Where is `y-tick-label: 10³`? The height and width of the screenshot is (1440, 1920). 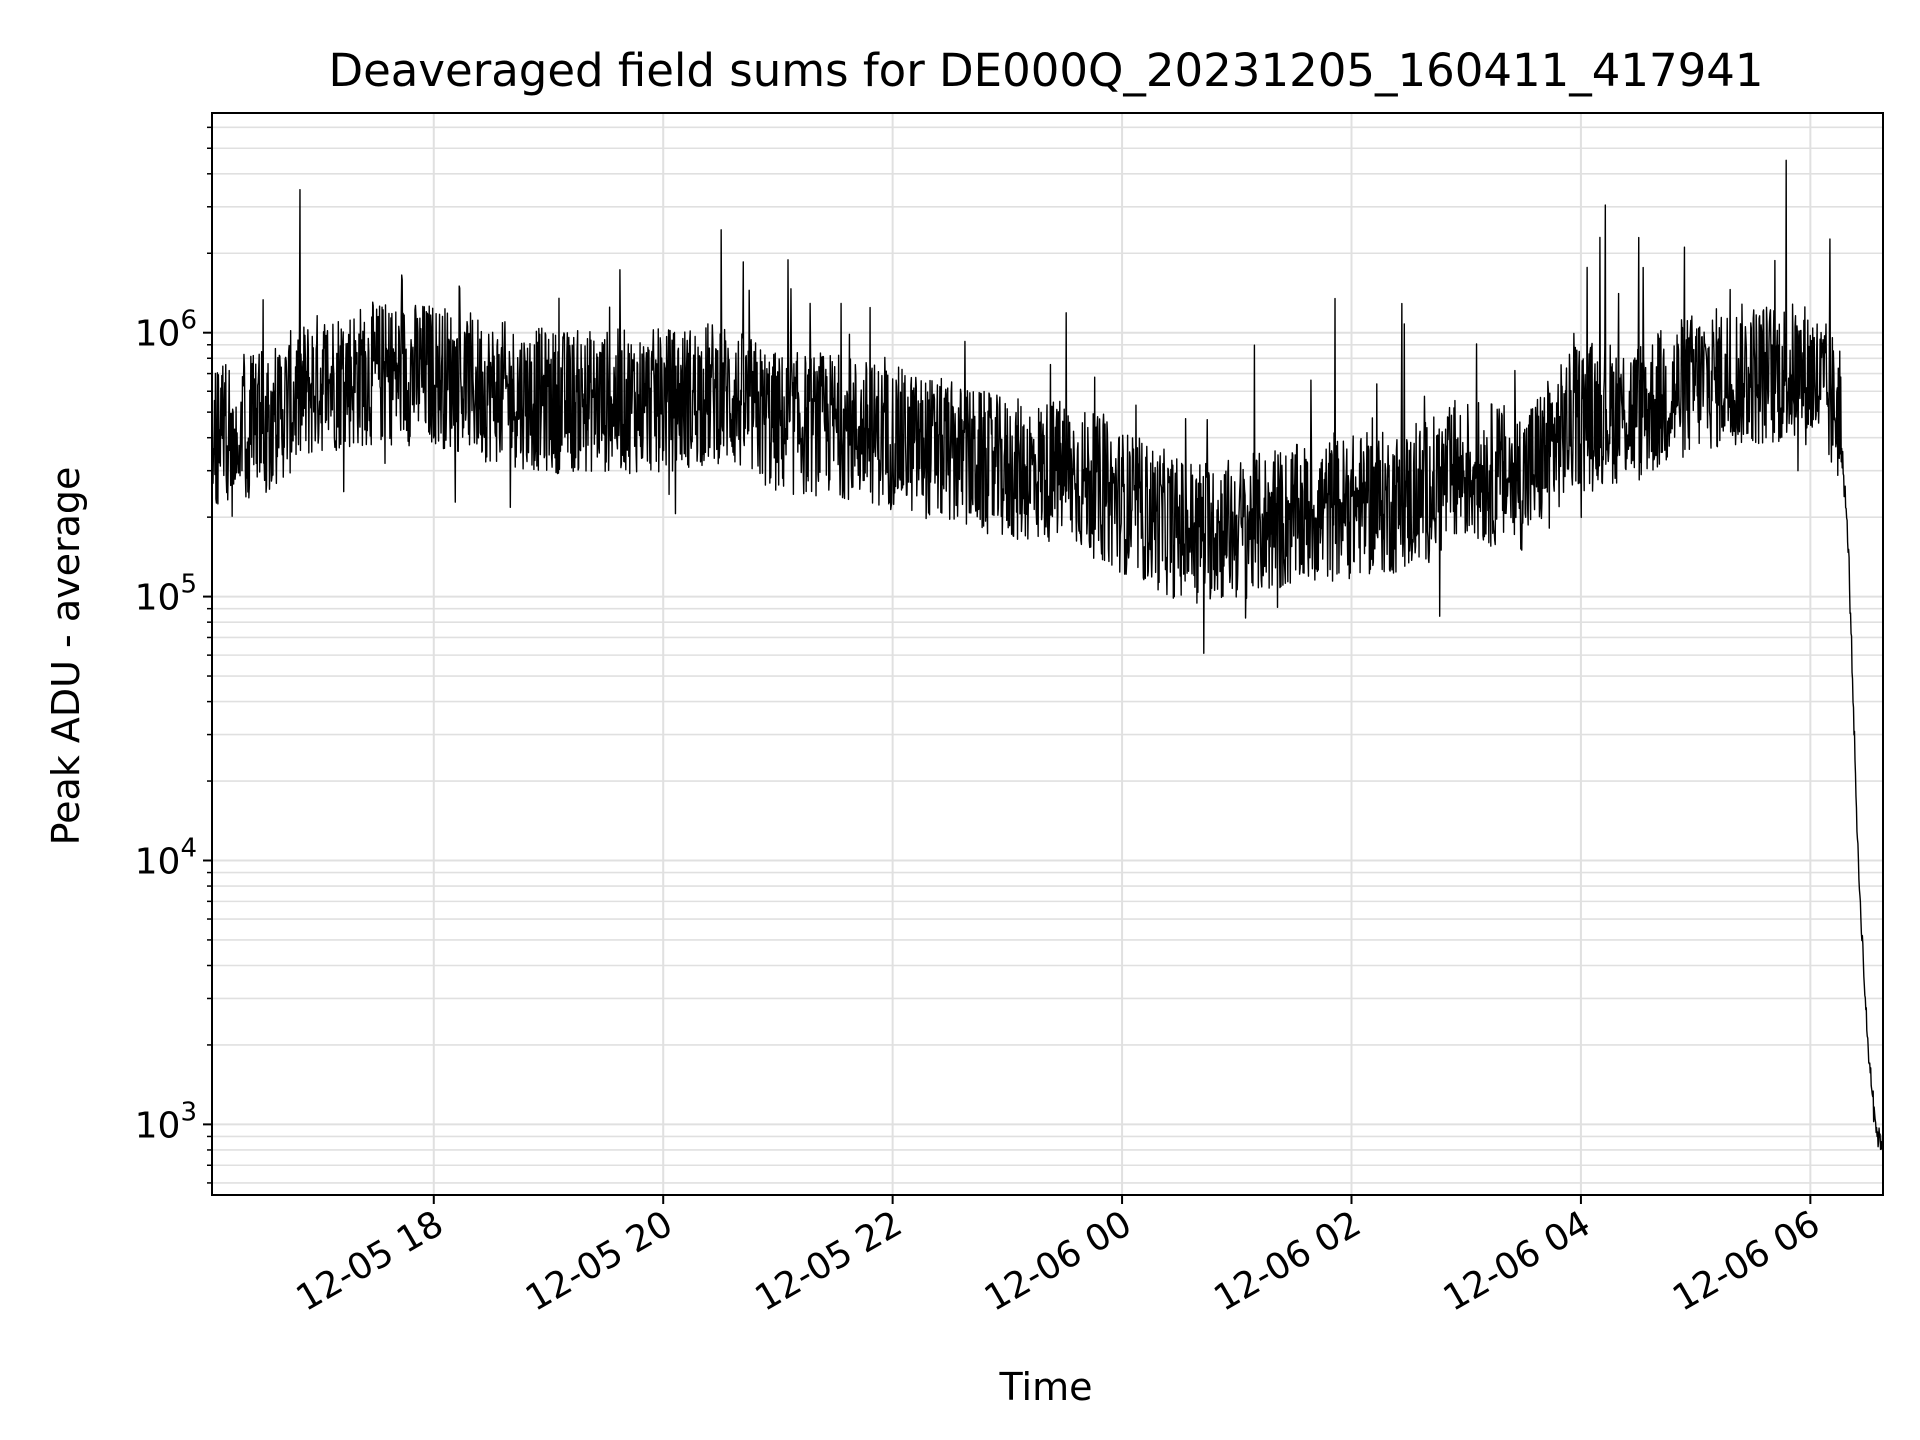 y-tick-label: 10³ is located at coordinates (166, 1121).